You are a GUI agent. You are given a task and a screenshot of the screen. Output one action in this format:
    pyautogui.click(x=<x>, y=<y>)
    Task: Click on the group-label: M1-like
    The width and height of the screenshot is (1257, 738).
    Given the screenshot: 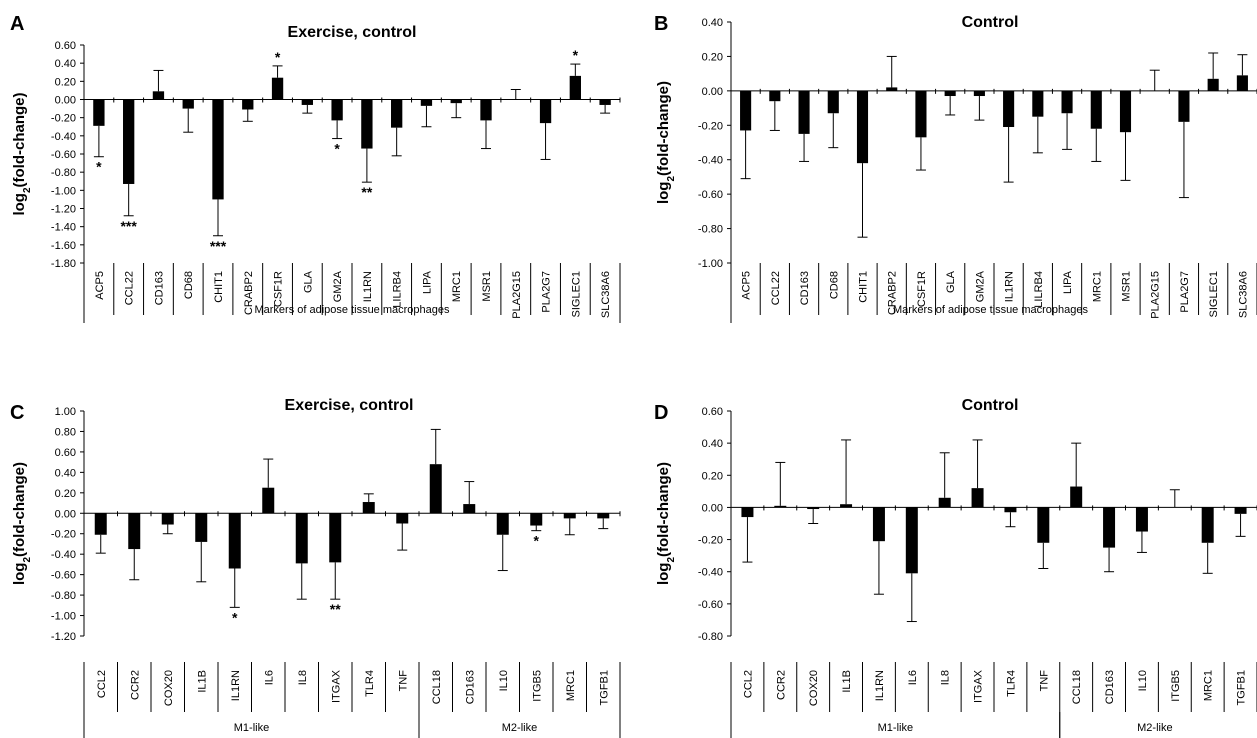 What is the action you would take?
    pyautogui.click(x=251, y=728)
    